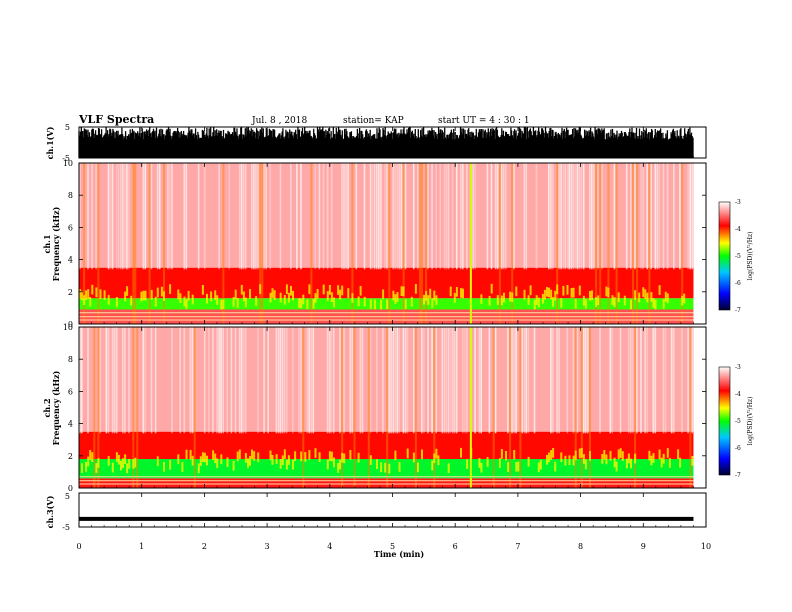  I want to click on ch1-colorbar: -3 -4 -5 -6 -7 log(PSD)(V²/Hz), so click(736, 256).